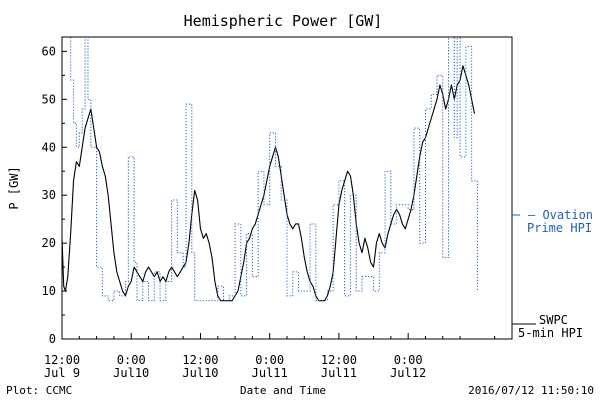 This screenshot has width=600, height=400. I want to click on legend-ovation-line1: — Ovation, so click(560, 215).